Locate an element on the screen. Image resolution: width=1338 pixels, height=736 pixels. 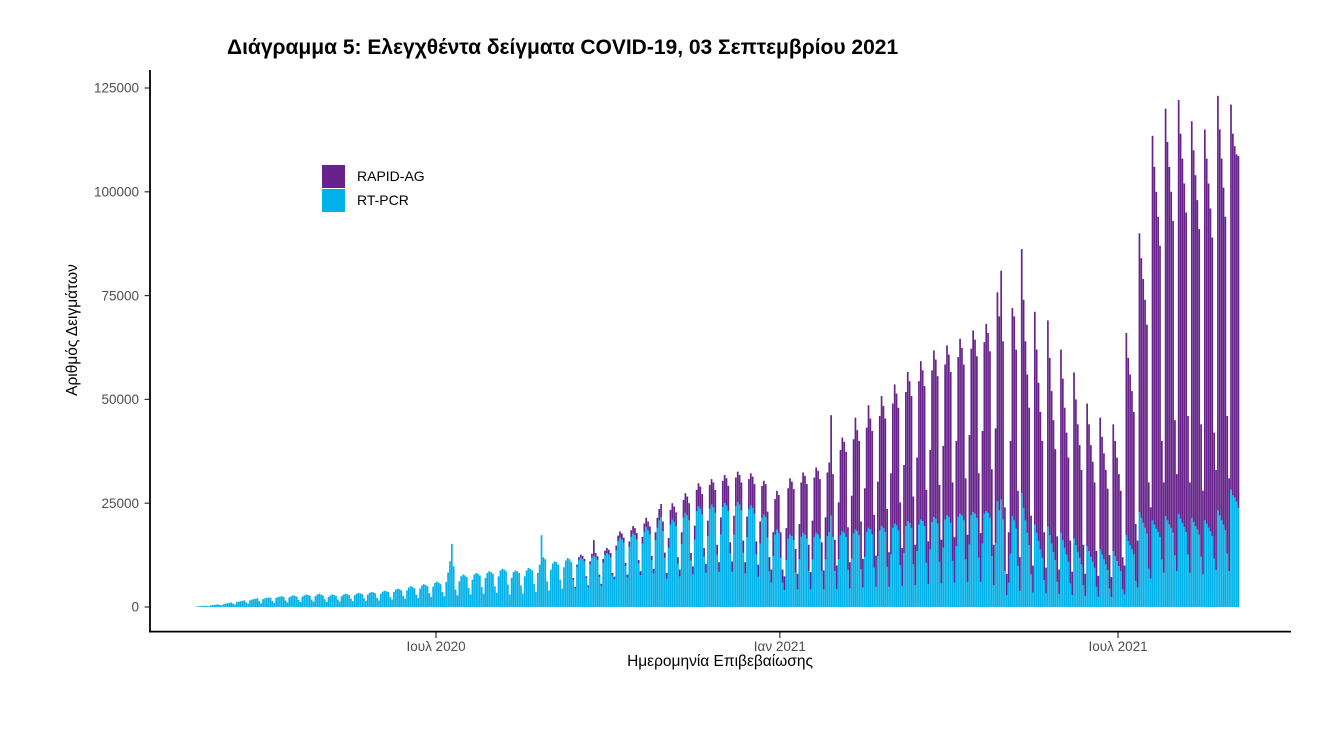
x-tick-label: Ιουλ 2020 is located at coordinates (435, 646).